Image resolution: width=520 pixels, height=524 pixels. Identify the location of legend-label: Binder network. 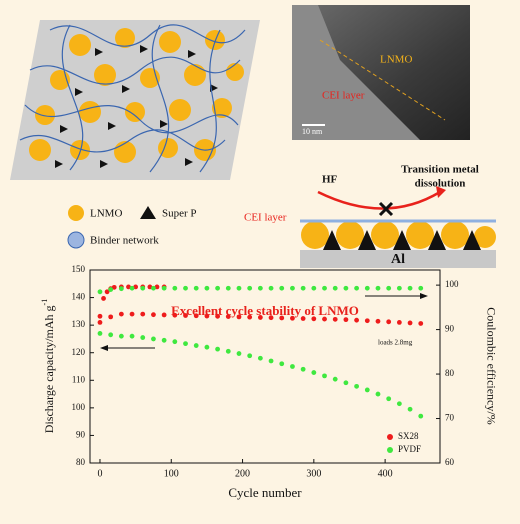
(124, 241).